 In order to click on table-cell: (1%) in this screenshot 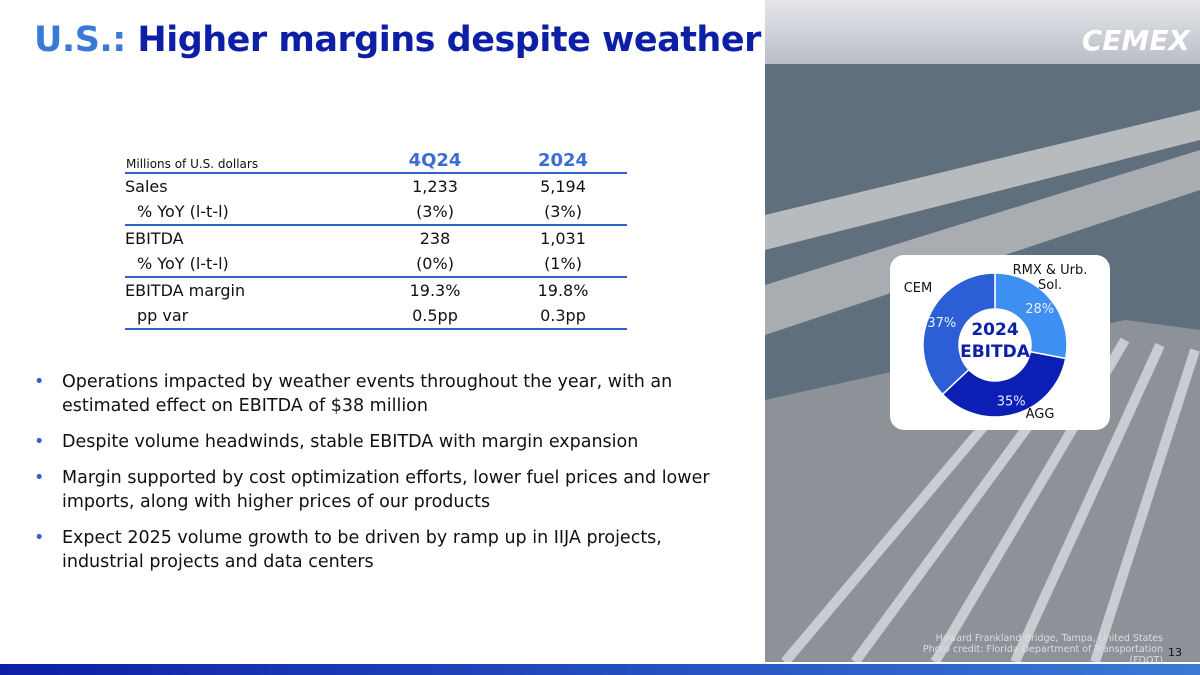, I will do `click(563, 264)`.